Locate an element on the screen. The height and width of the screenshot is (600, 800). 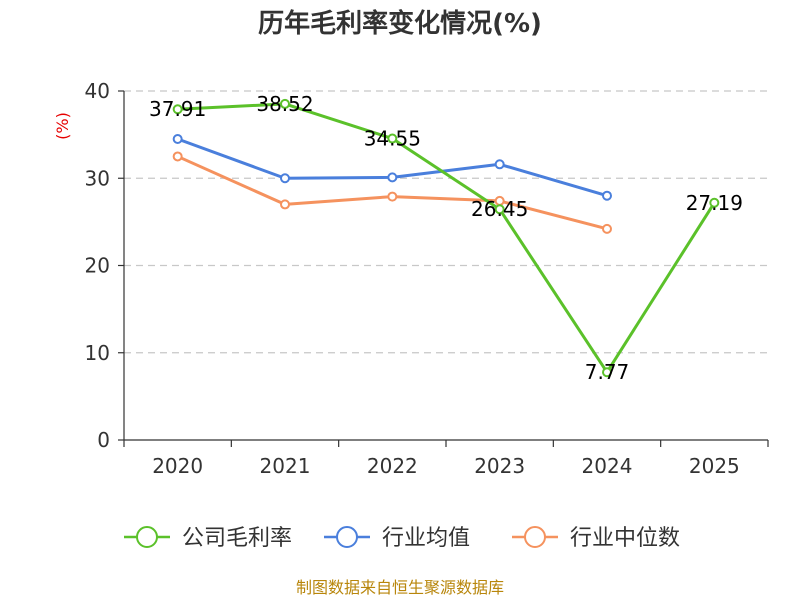
y-tick-label: 30 is located at coordinates (97, 178).